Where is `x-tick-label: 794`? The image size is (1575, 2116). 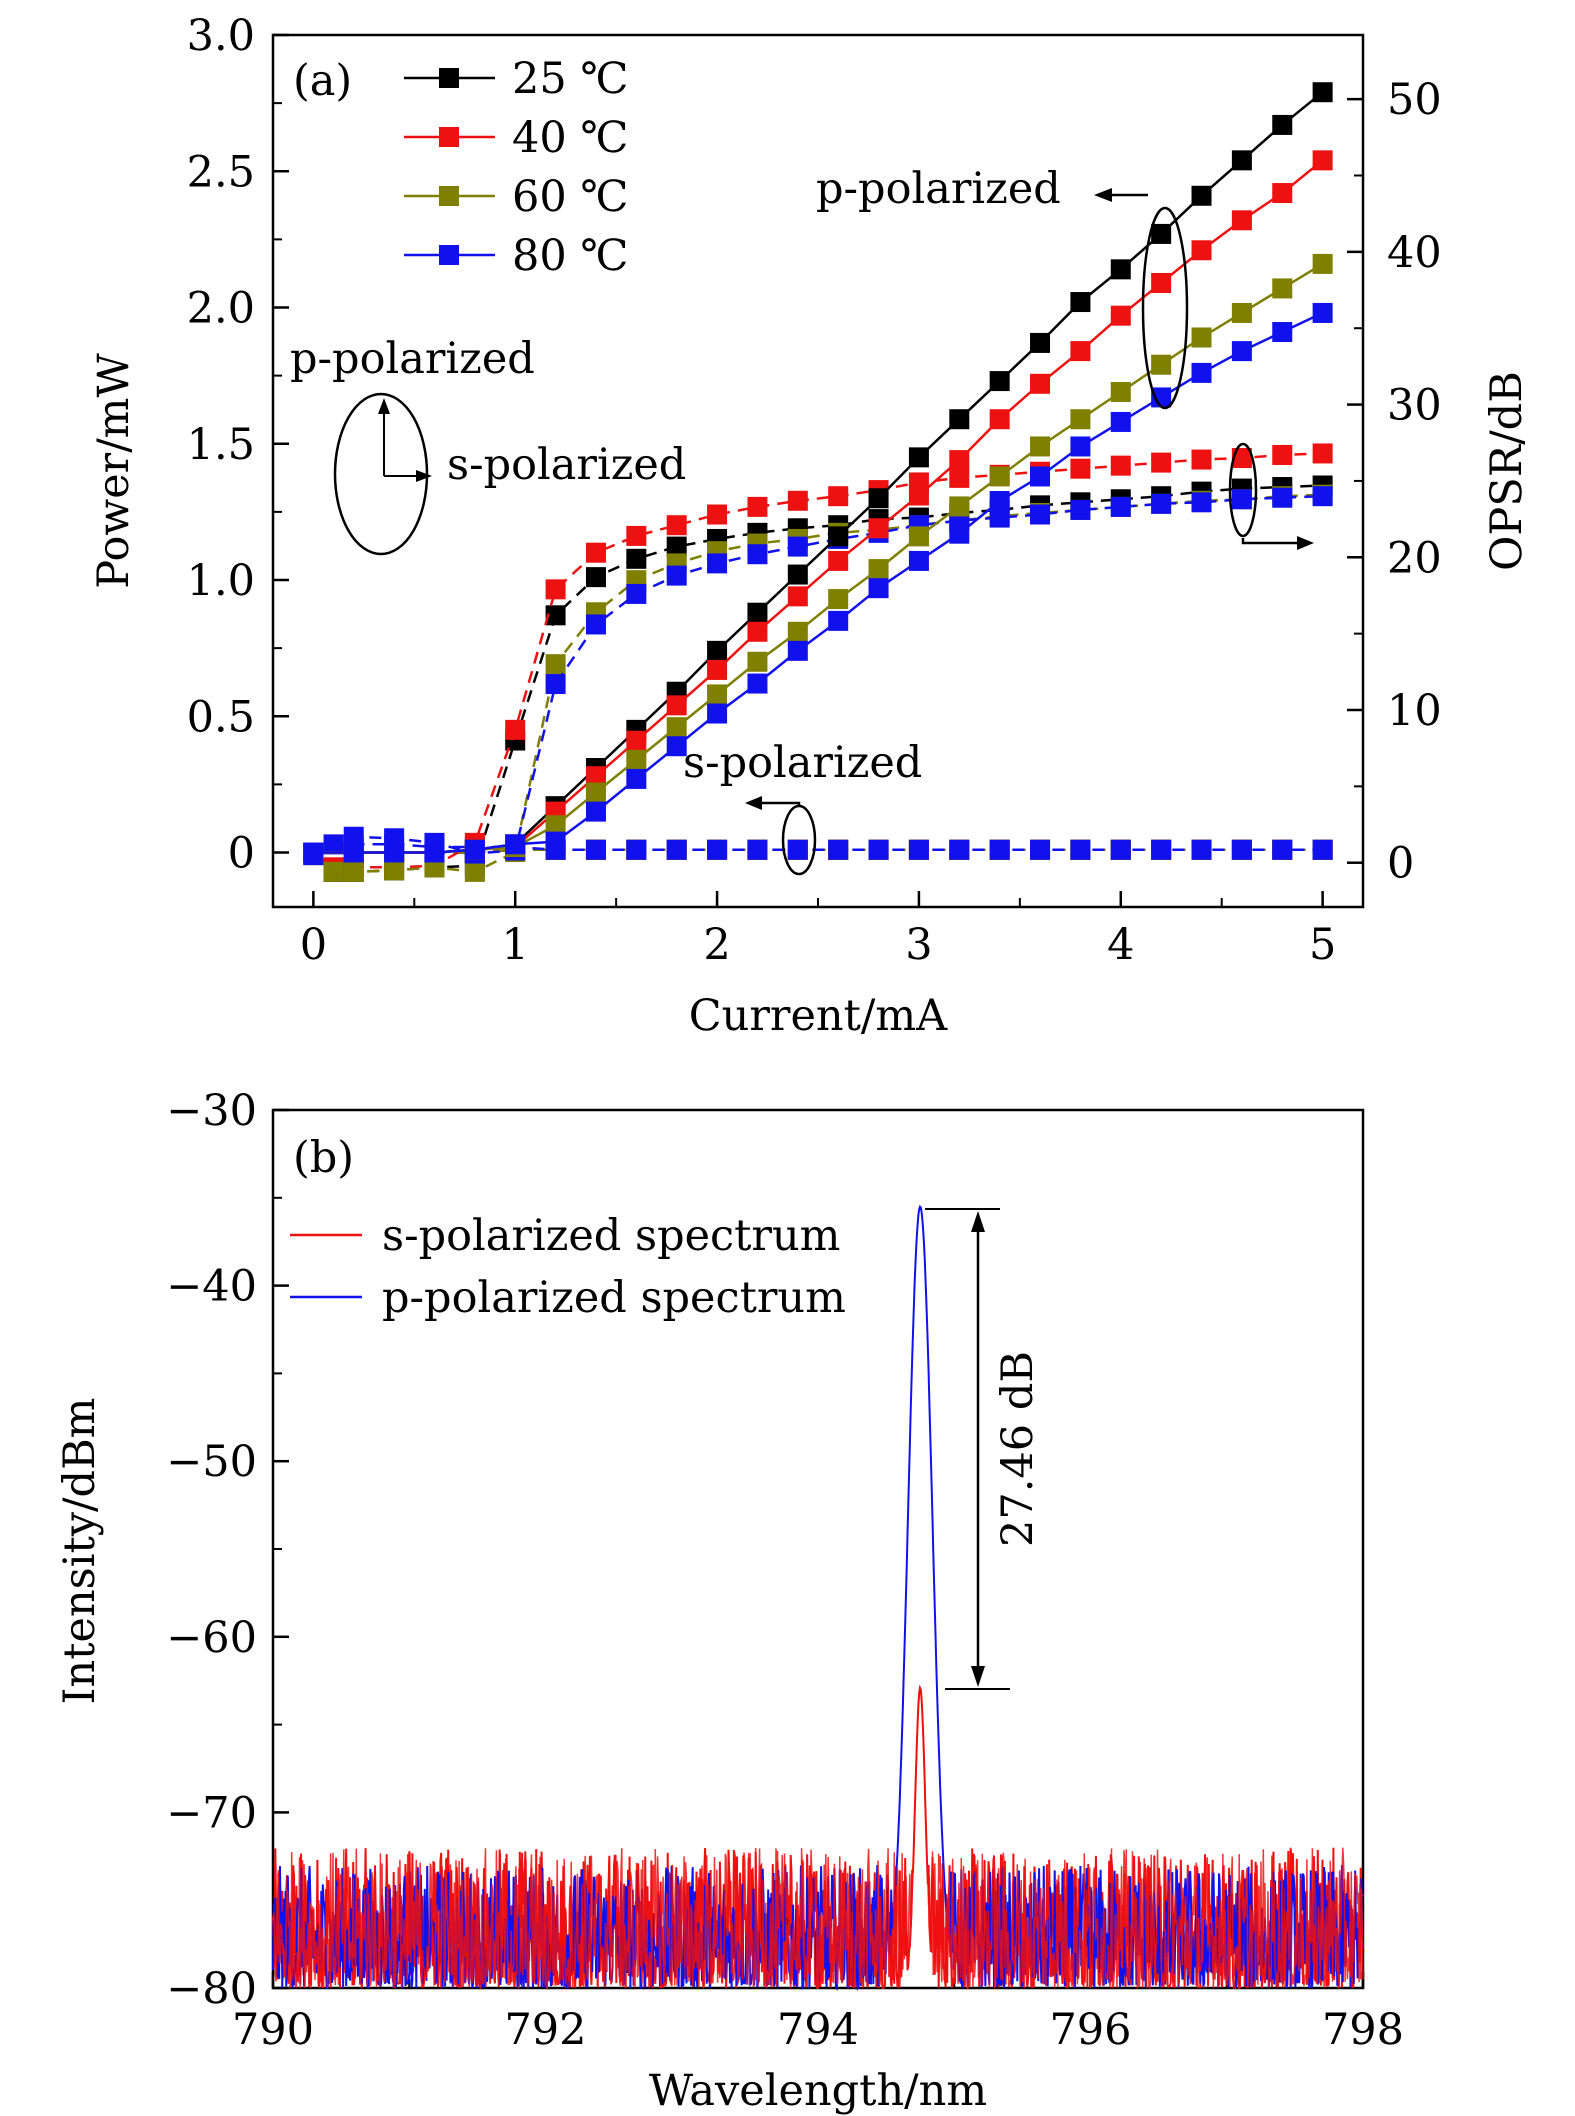
x-tick-label: 794 is located at coordinates (818, 2030).